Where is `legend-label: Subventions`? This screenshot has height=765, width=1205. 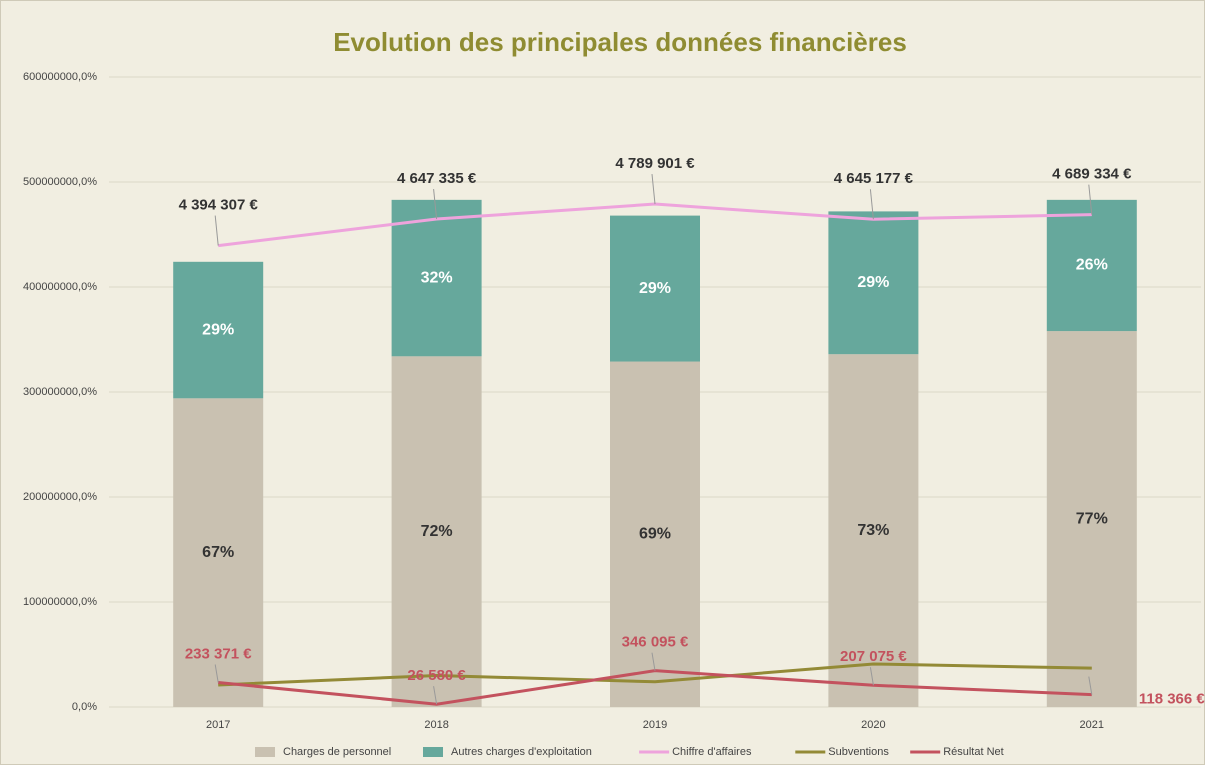 legend-label: Subventions is located at coordinates (858, 752).